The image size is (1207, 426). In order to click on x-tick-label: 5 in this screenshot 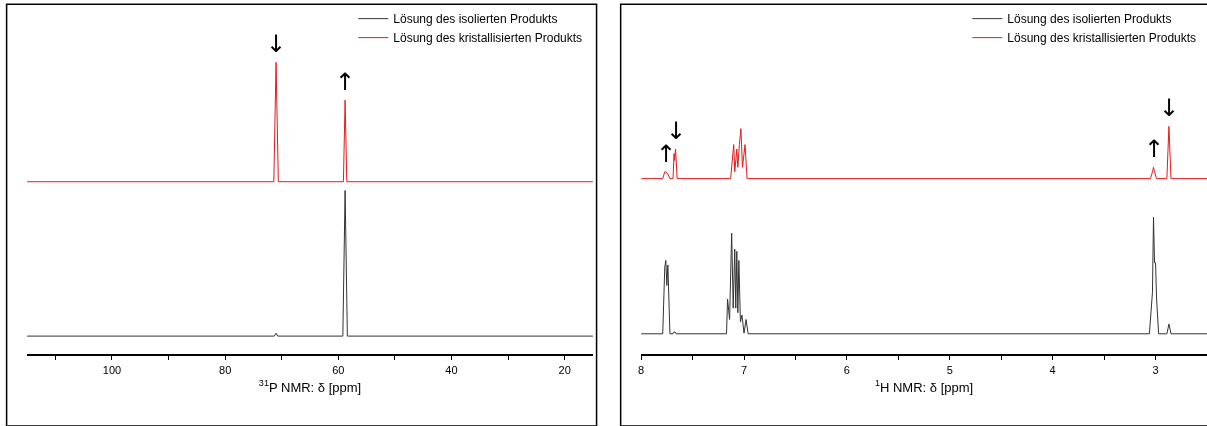, I will do `click(949, 369)`.